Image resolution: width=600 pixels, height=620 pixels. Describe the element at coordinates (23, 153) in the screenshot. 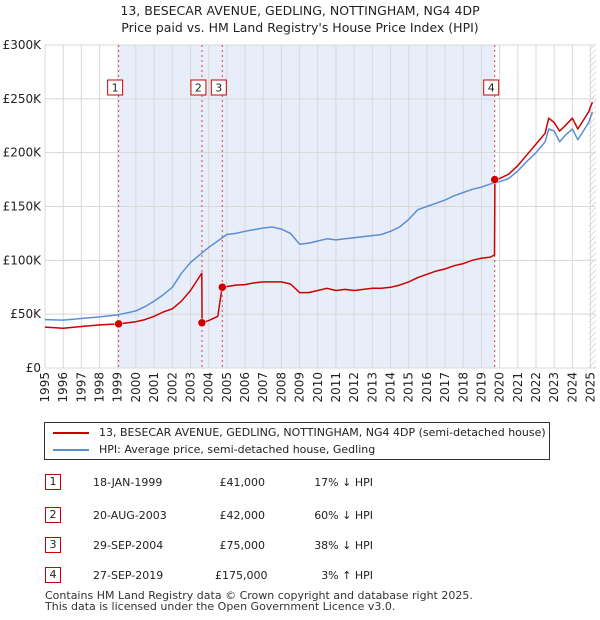

I see `y-tick-label: £200K` at that location.